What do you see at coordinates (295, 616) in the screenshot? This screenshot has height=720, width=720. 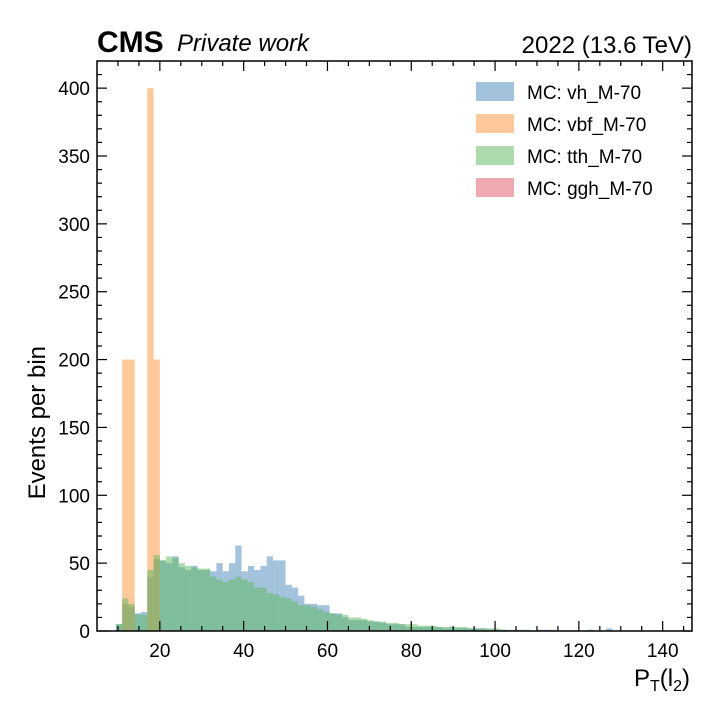 I see `histogram-bar-s2-b29` at bounding box center [295, 616].